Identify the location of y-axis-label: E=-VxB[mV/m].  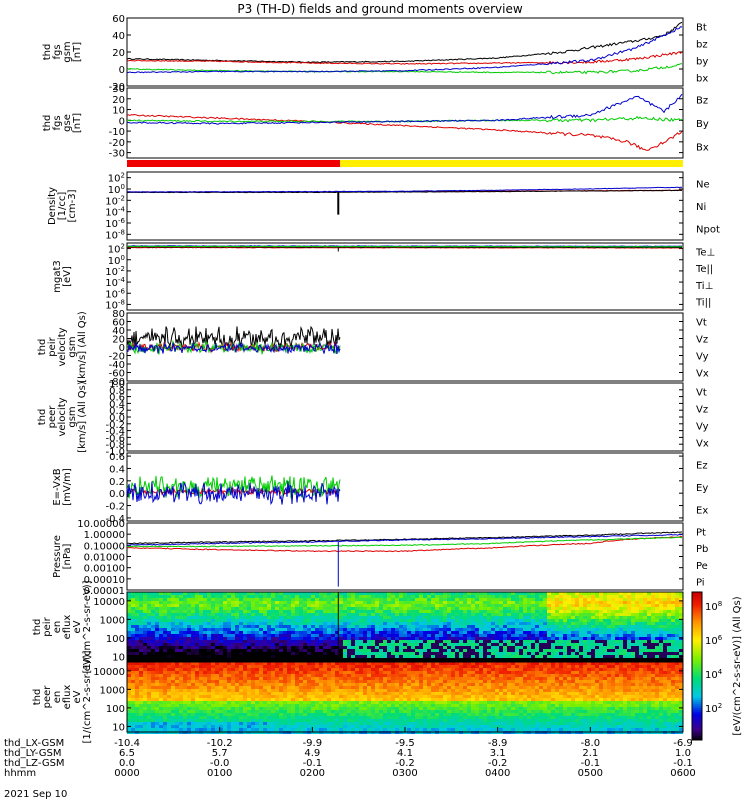
(62, 487).